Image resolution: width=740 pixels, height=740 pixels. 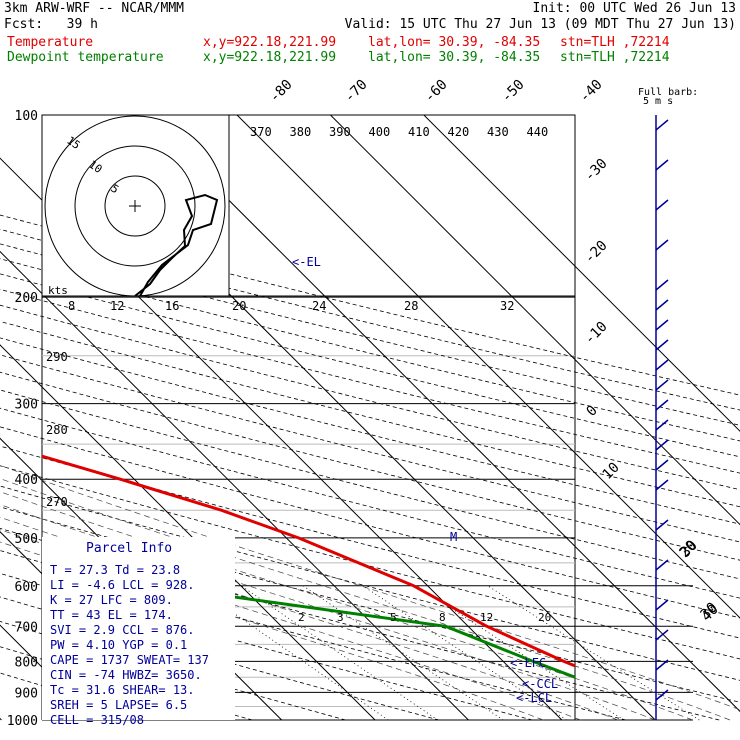 What do you see at coordinates (118, 645) in the screenshot?
I see `parcel-info-row: PW = 4.10 YGP = 0.1` at bounding box center [118, 645].